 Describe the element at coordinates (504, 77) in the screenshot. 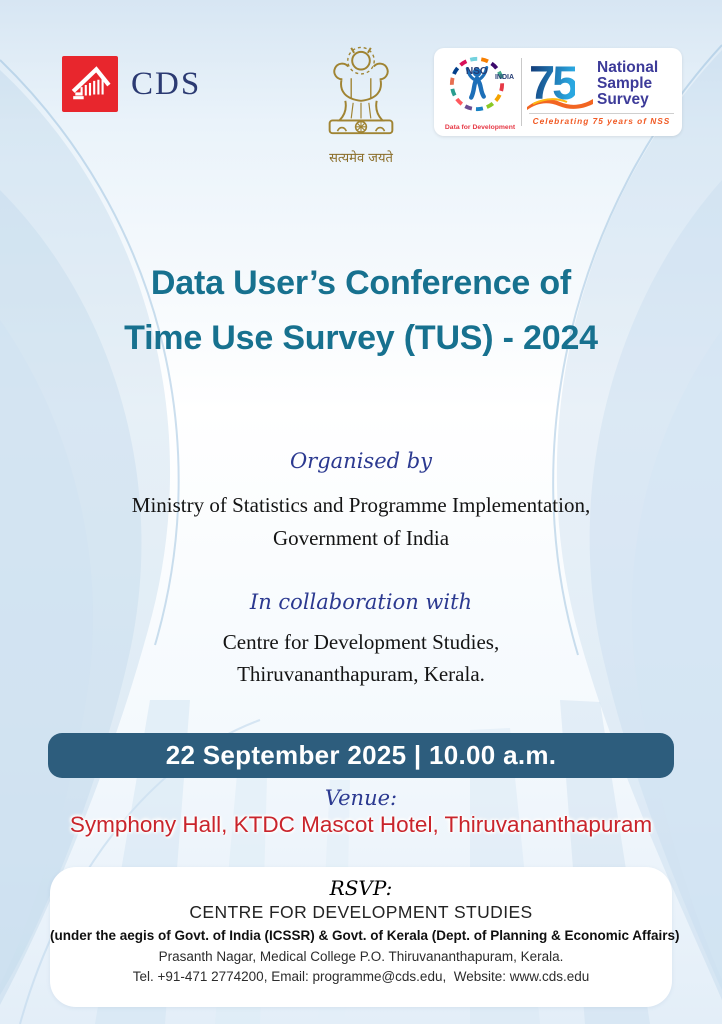

I see `nso-india-label: INDIA` at that location.